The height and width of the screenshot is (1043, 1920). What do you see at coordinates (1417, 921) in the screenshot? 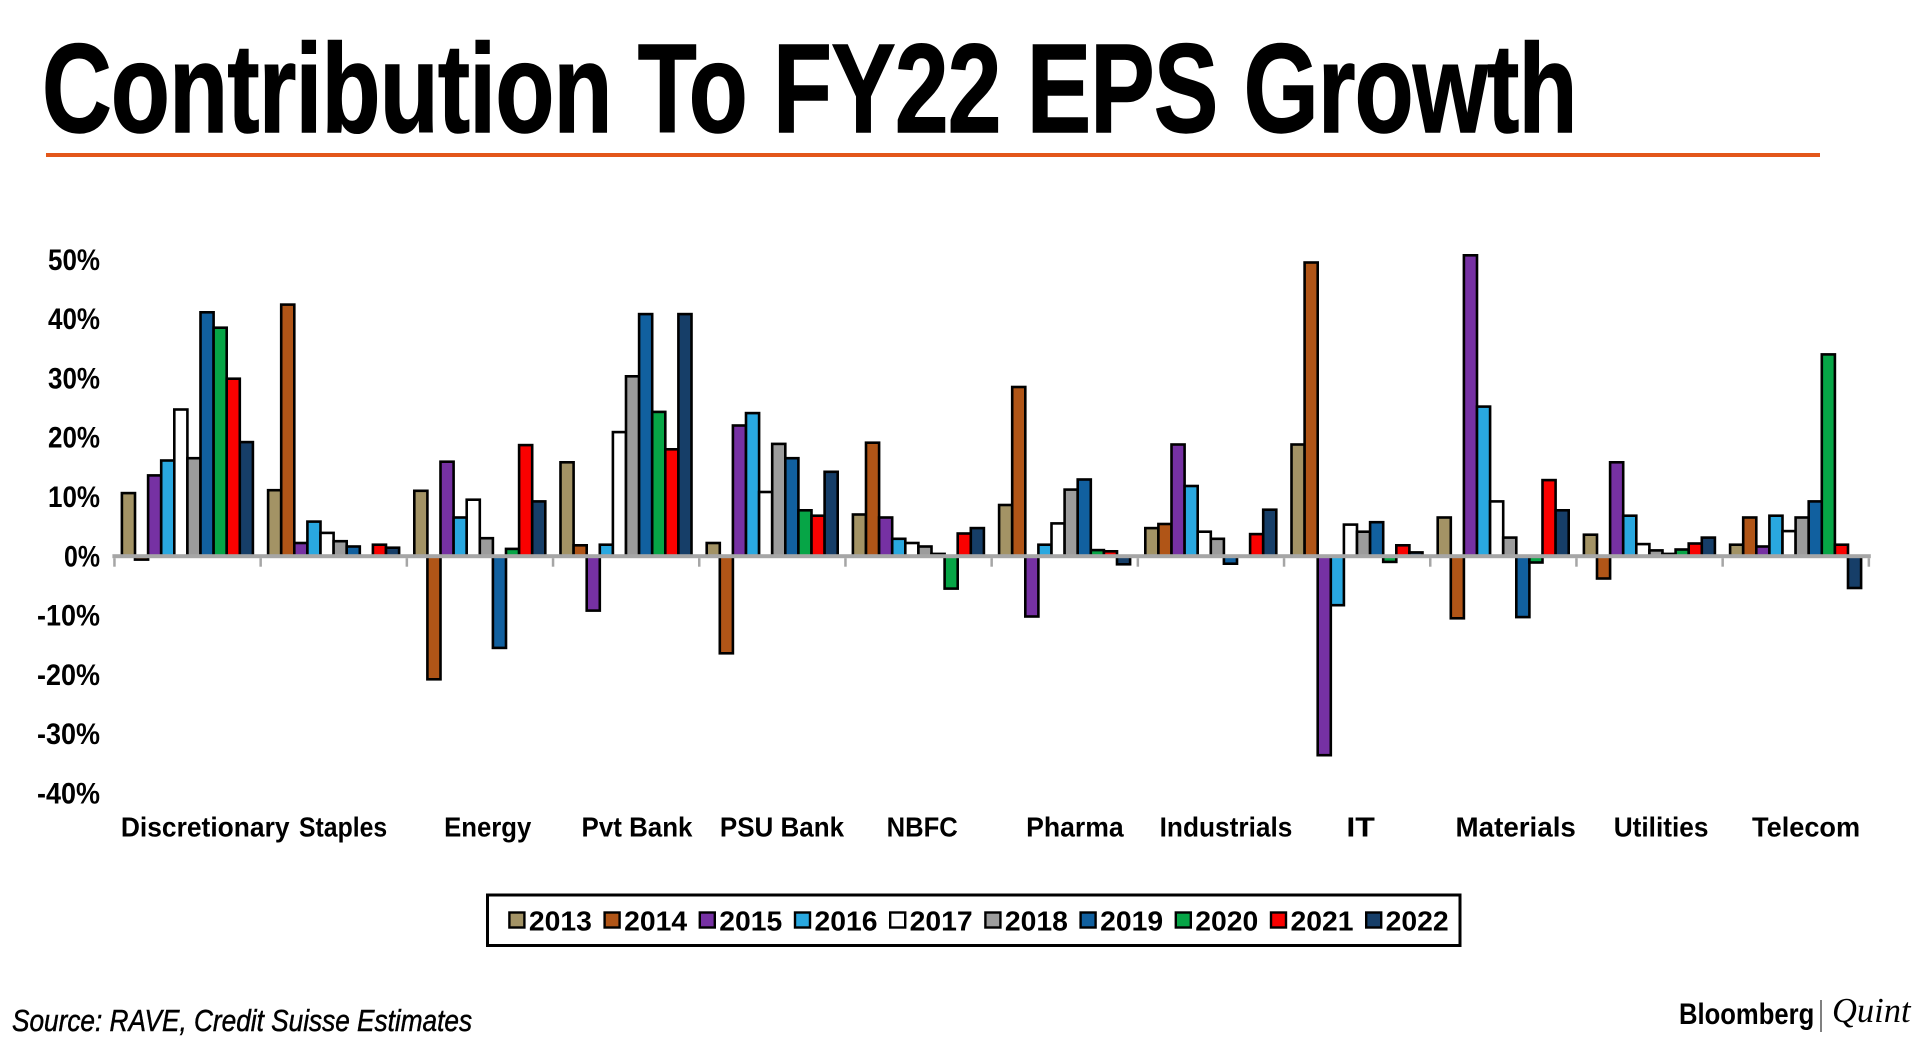
I see `svg-text: 2022` at bounding box center [1417, 921].